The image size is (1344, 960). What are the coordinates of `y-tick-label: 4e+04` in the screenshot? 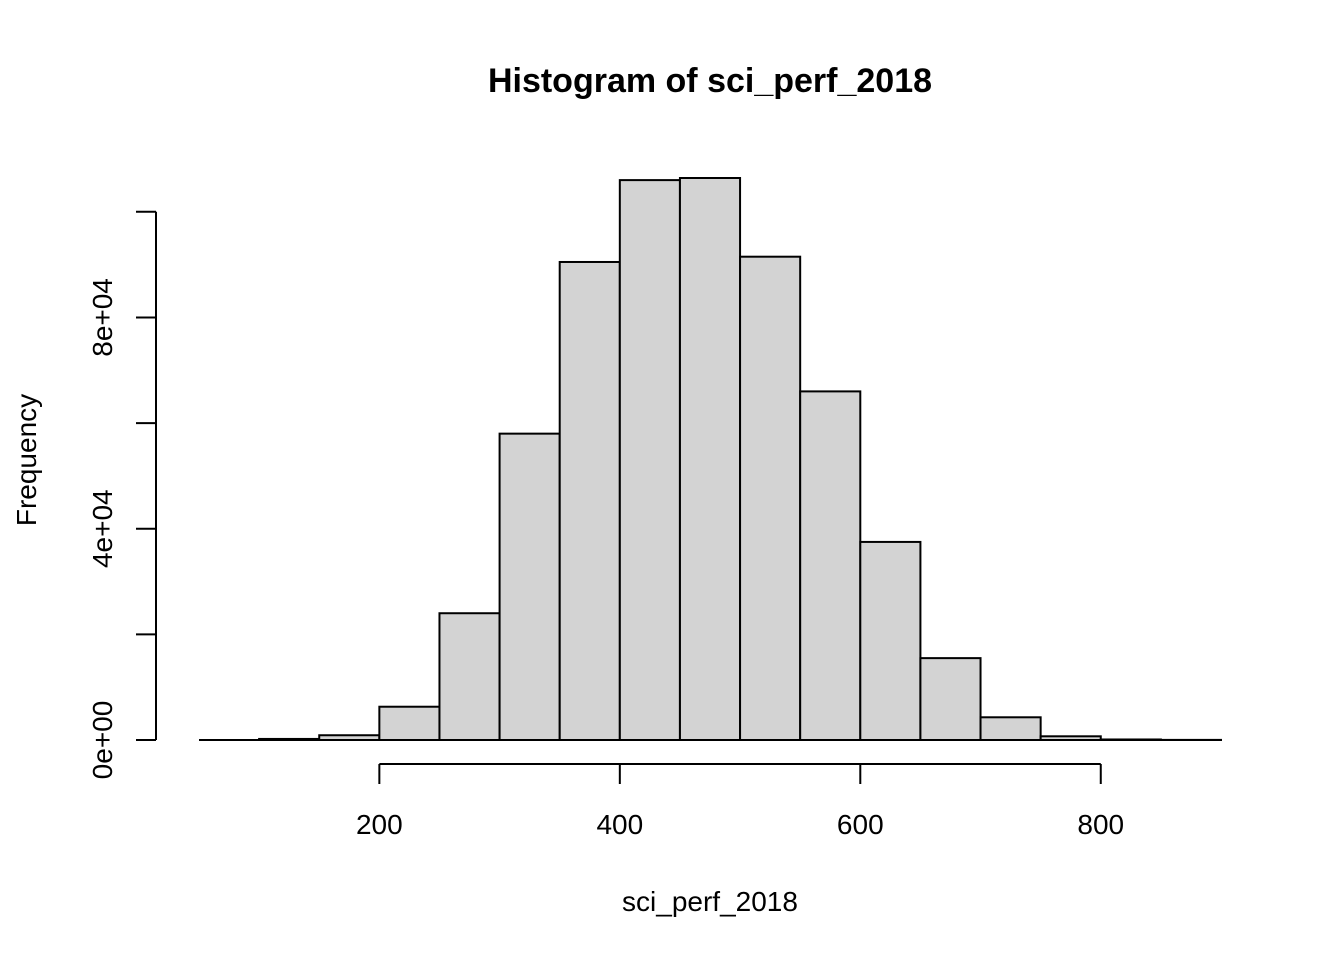 It's located at (102, 528).